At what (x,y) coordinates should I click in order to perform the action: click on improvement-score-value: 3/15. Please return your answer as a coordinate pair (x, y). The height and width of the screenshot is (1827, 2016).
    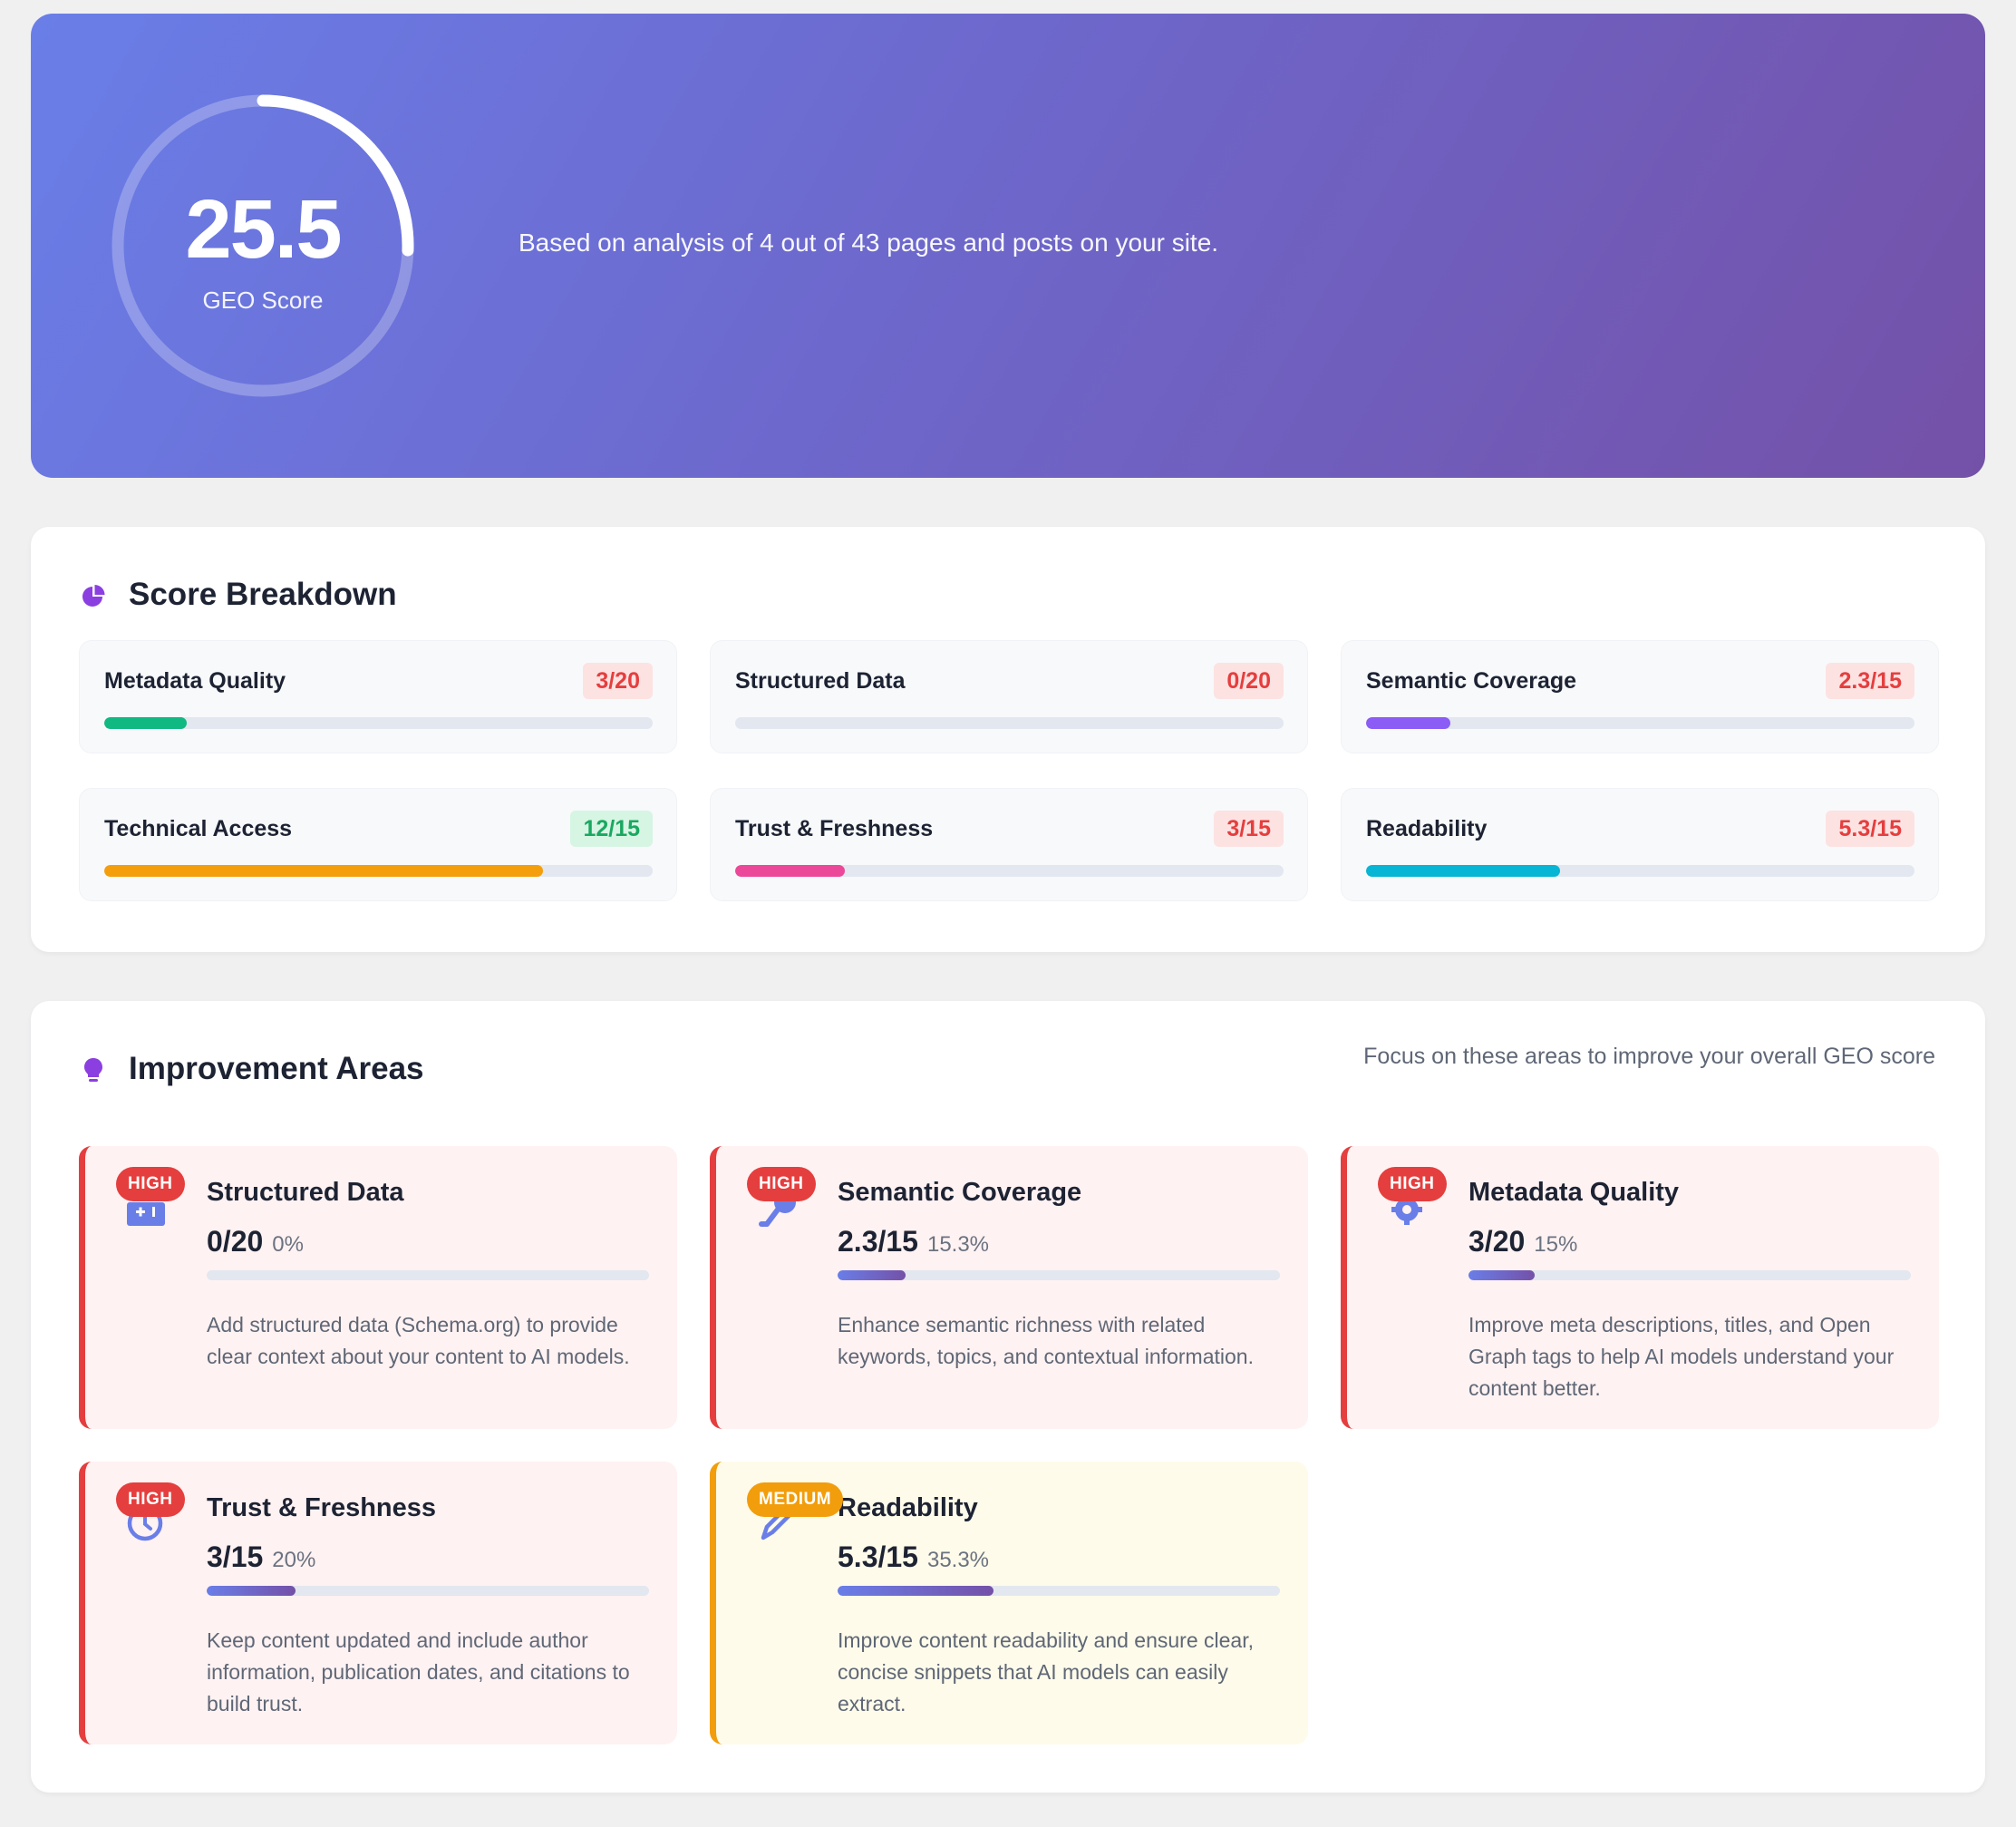
    Looking at the image, I should click on (236, 1556).